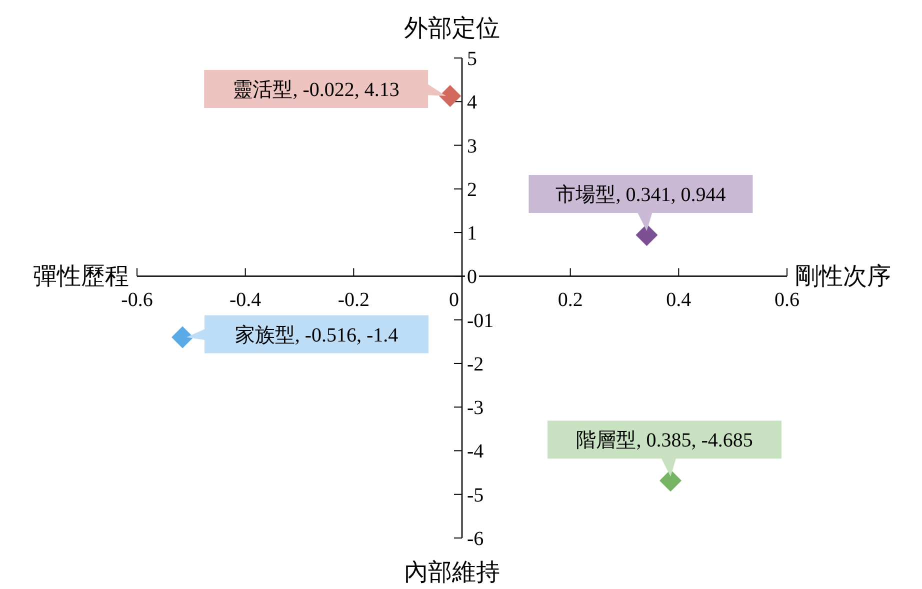 The image size is (922, 589). What do you see at coordinates (81, 277) in the screenshot?
I see `text: 彈性歷程` at bounding box center [81, 277].